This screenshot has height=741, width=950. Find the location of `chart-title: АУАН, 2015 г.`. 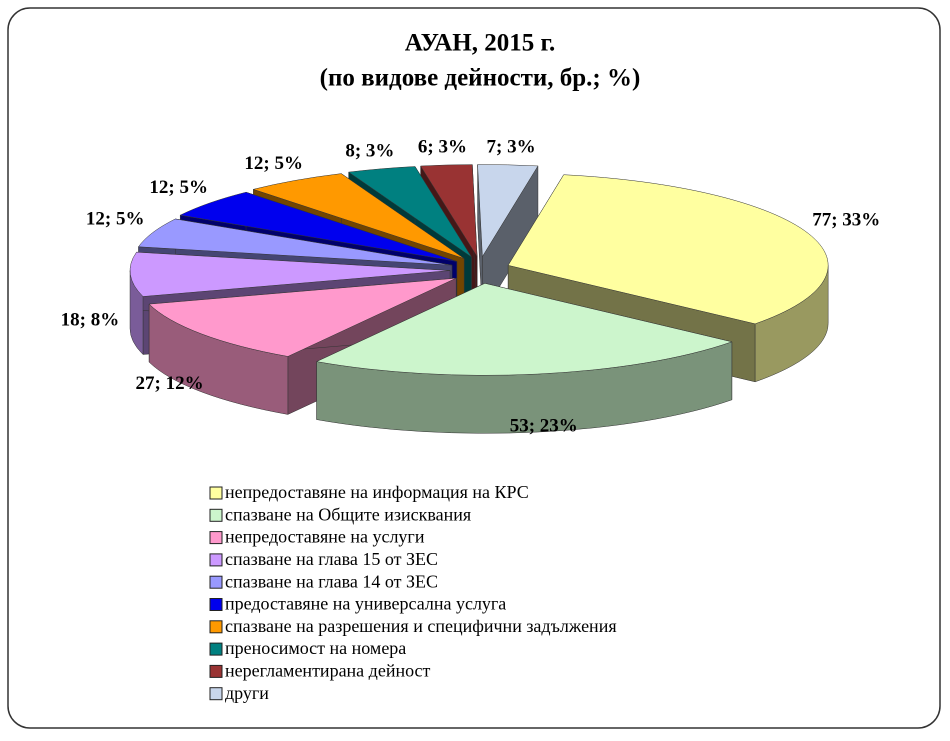

chart-title: АУАН, 2015 г. is located at coordinates (480, 43).